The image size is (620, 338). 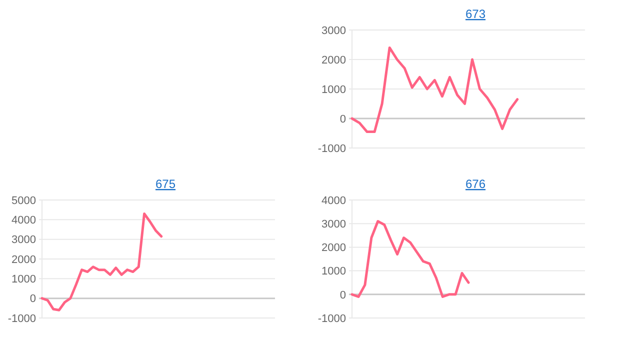 What do you see at coordinates (24, 200) in the screenshot?
I see `y-tick-label: 5000` at bounding box center [24, 200].